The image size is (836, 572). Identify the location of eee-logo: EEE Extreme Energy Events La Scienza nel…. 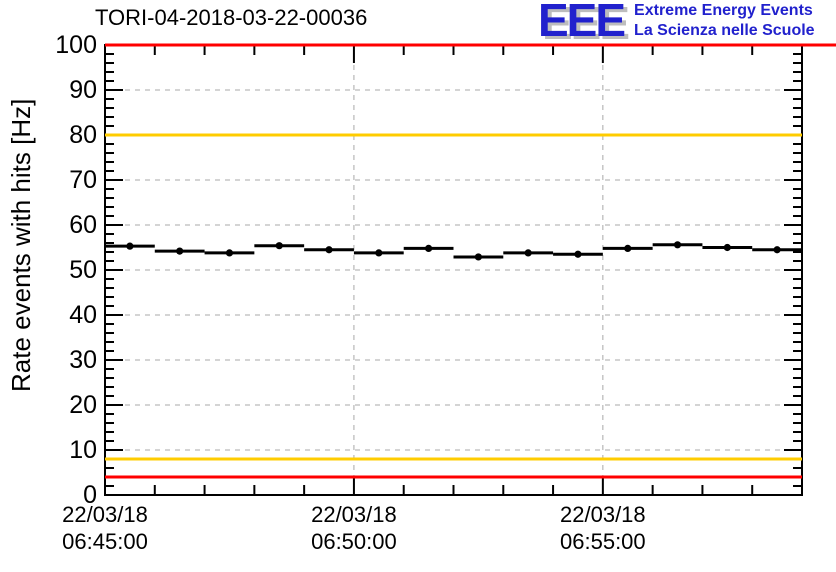
(676, 23).